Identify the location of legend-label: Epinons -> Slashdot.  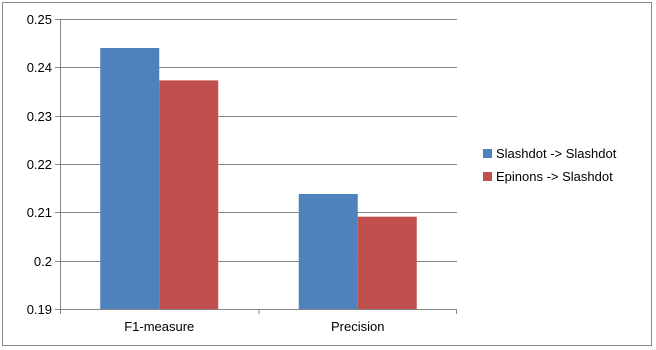
(554, 176).